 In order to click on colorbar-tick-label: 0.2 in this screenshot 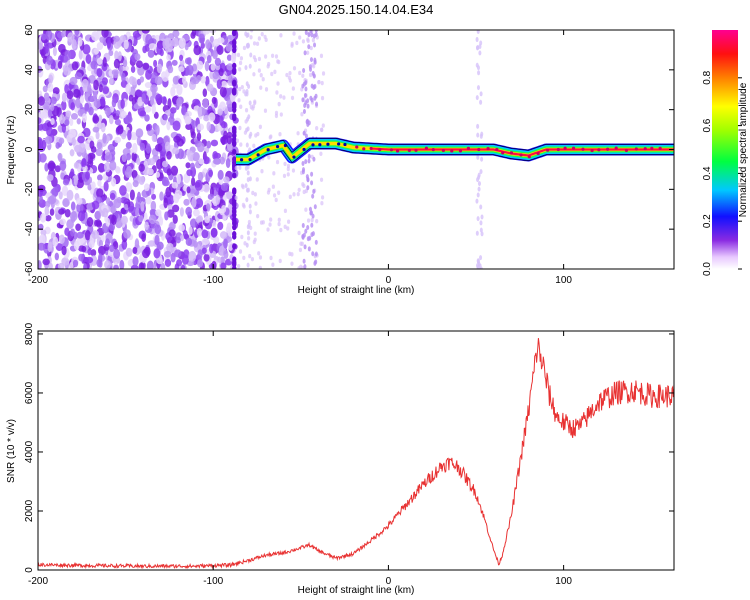, I will do `click(707, 221)`.